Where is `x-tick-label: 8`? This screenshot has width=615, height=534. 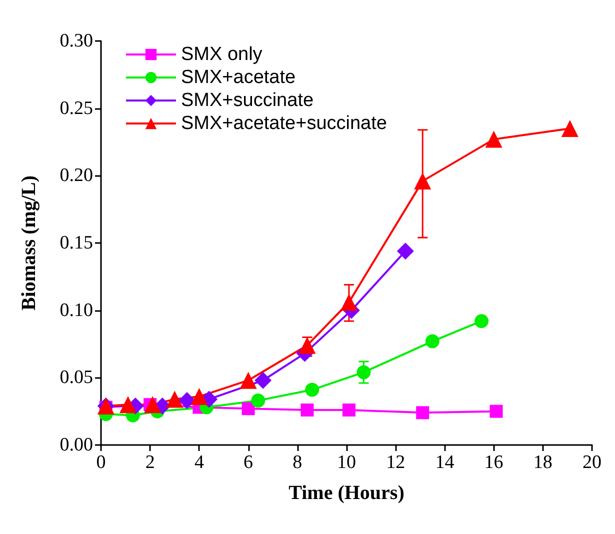 x-tick-label: 8 is located at coordinates (297, 462).